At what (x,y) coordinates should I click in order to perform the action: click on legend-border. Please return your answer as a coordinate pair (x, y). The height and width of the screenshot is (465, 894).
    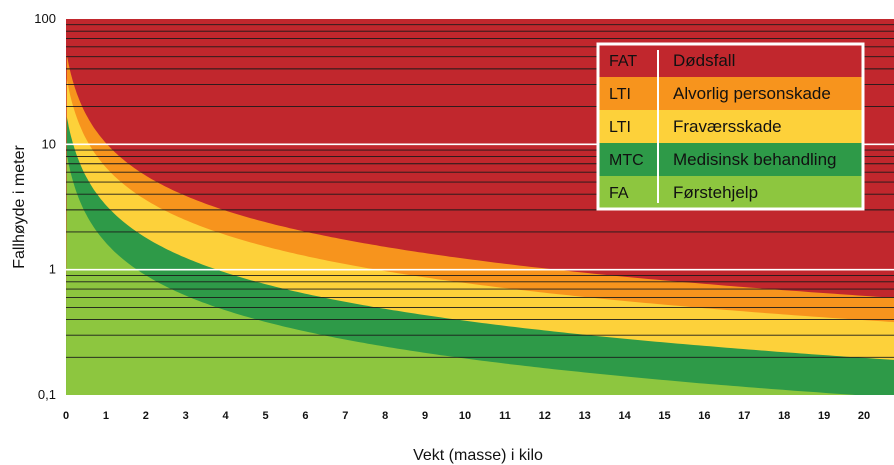
    Looking at the image, I should click on (730, 126).